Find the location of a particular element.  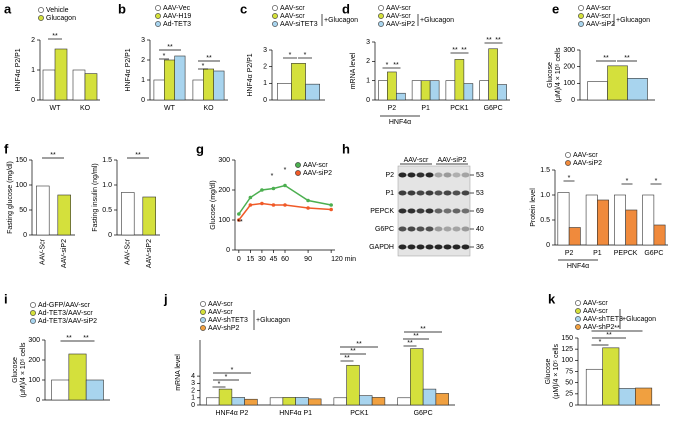

blot-row-label: P2 is located at coordinates (389, 175).